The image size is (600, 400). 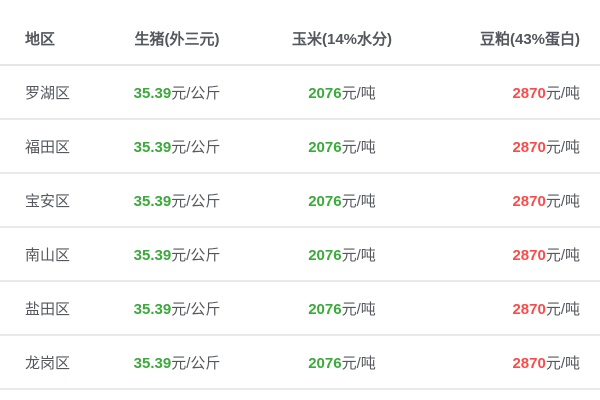 What do you see at coordinates (40, 39) in the screenshot?
I see `header-region: 地区` at bounding box center [40, 39].